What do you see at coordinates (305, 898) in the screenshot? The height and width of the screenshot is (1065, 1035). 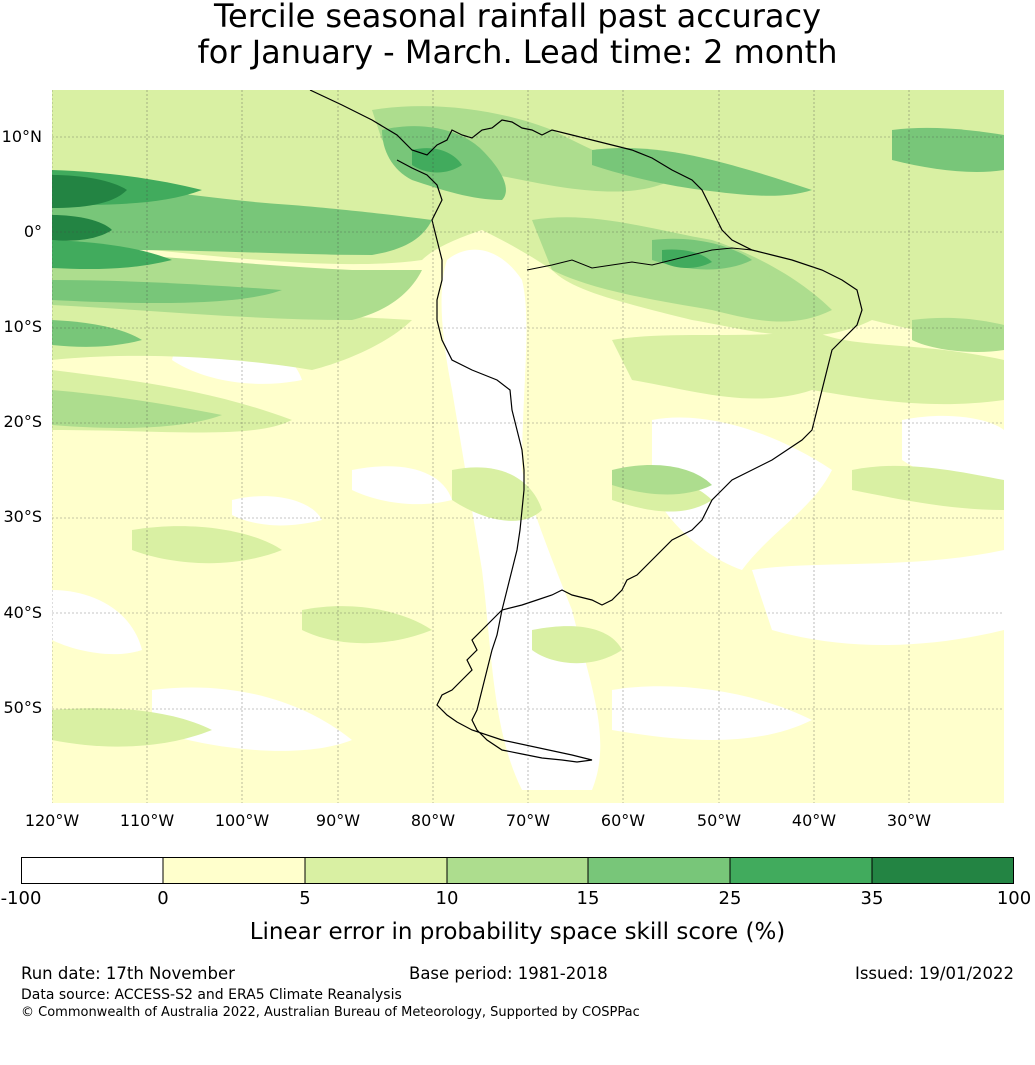 I see `colorbar-tick-5: 5` at bounding box center [305, 898].